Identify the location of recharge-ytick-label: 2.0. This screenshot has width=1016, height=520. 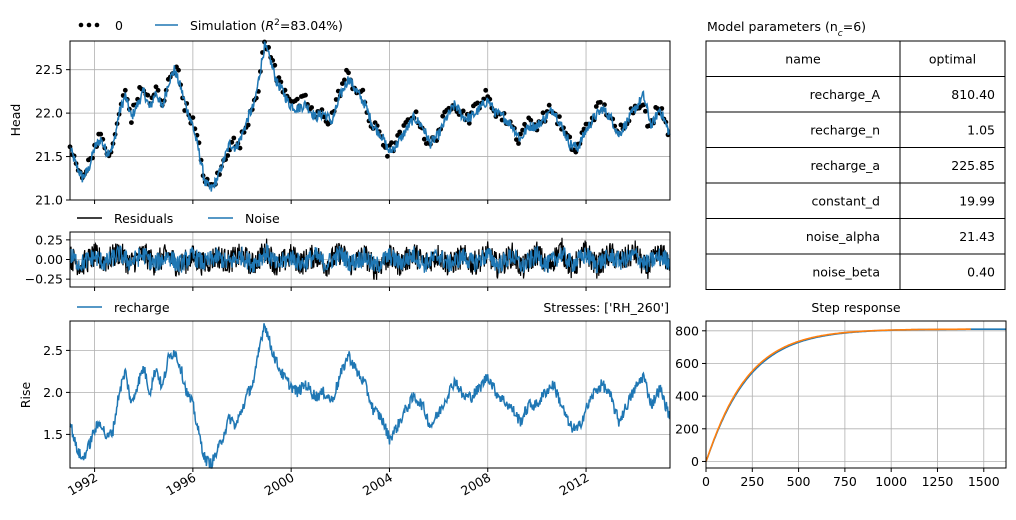
(53, 392).